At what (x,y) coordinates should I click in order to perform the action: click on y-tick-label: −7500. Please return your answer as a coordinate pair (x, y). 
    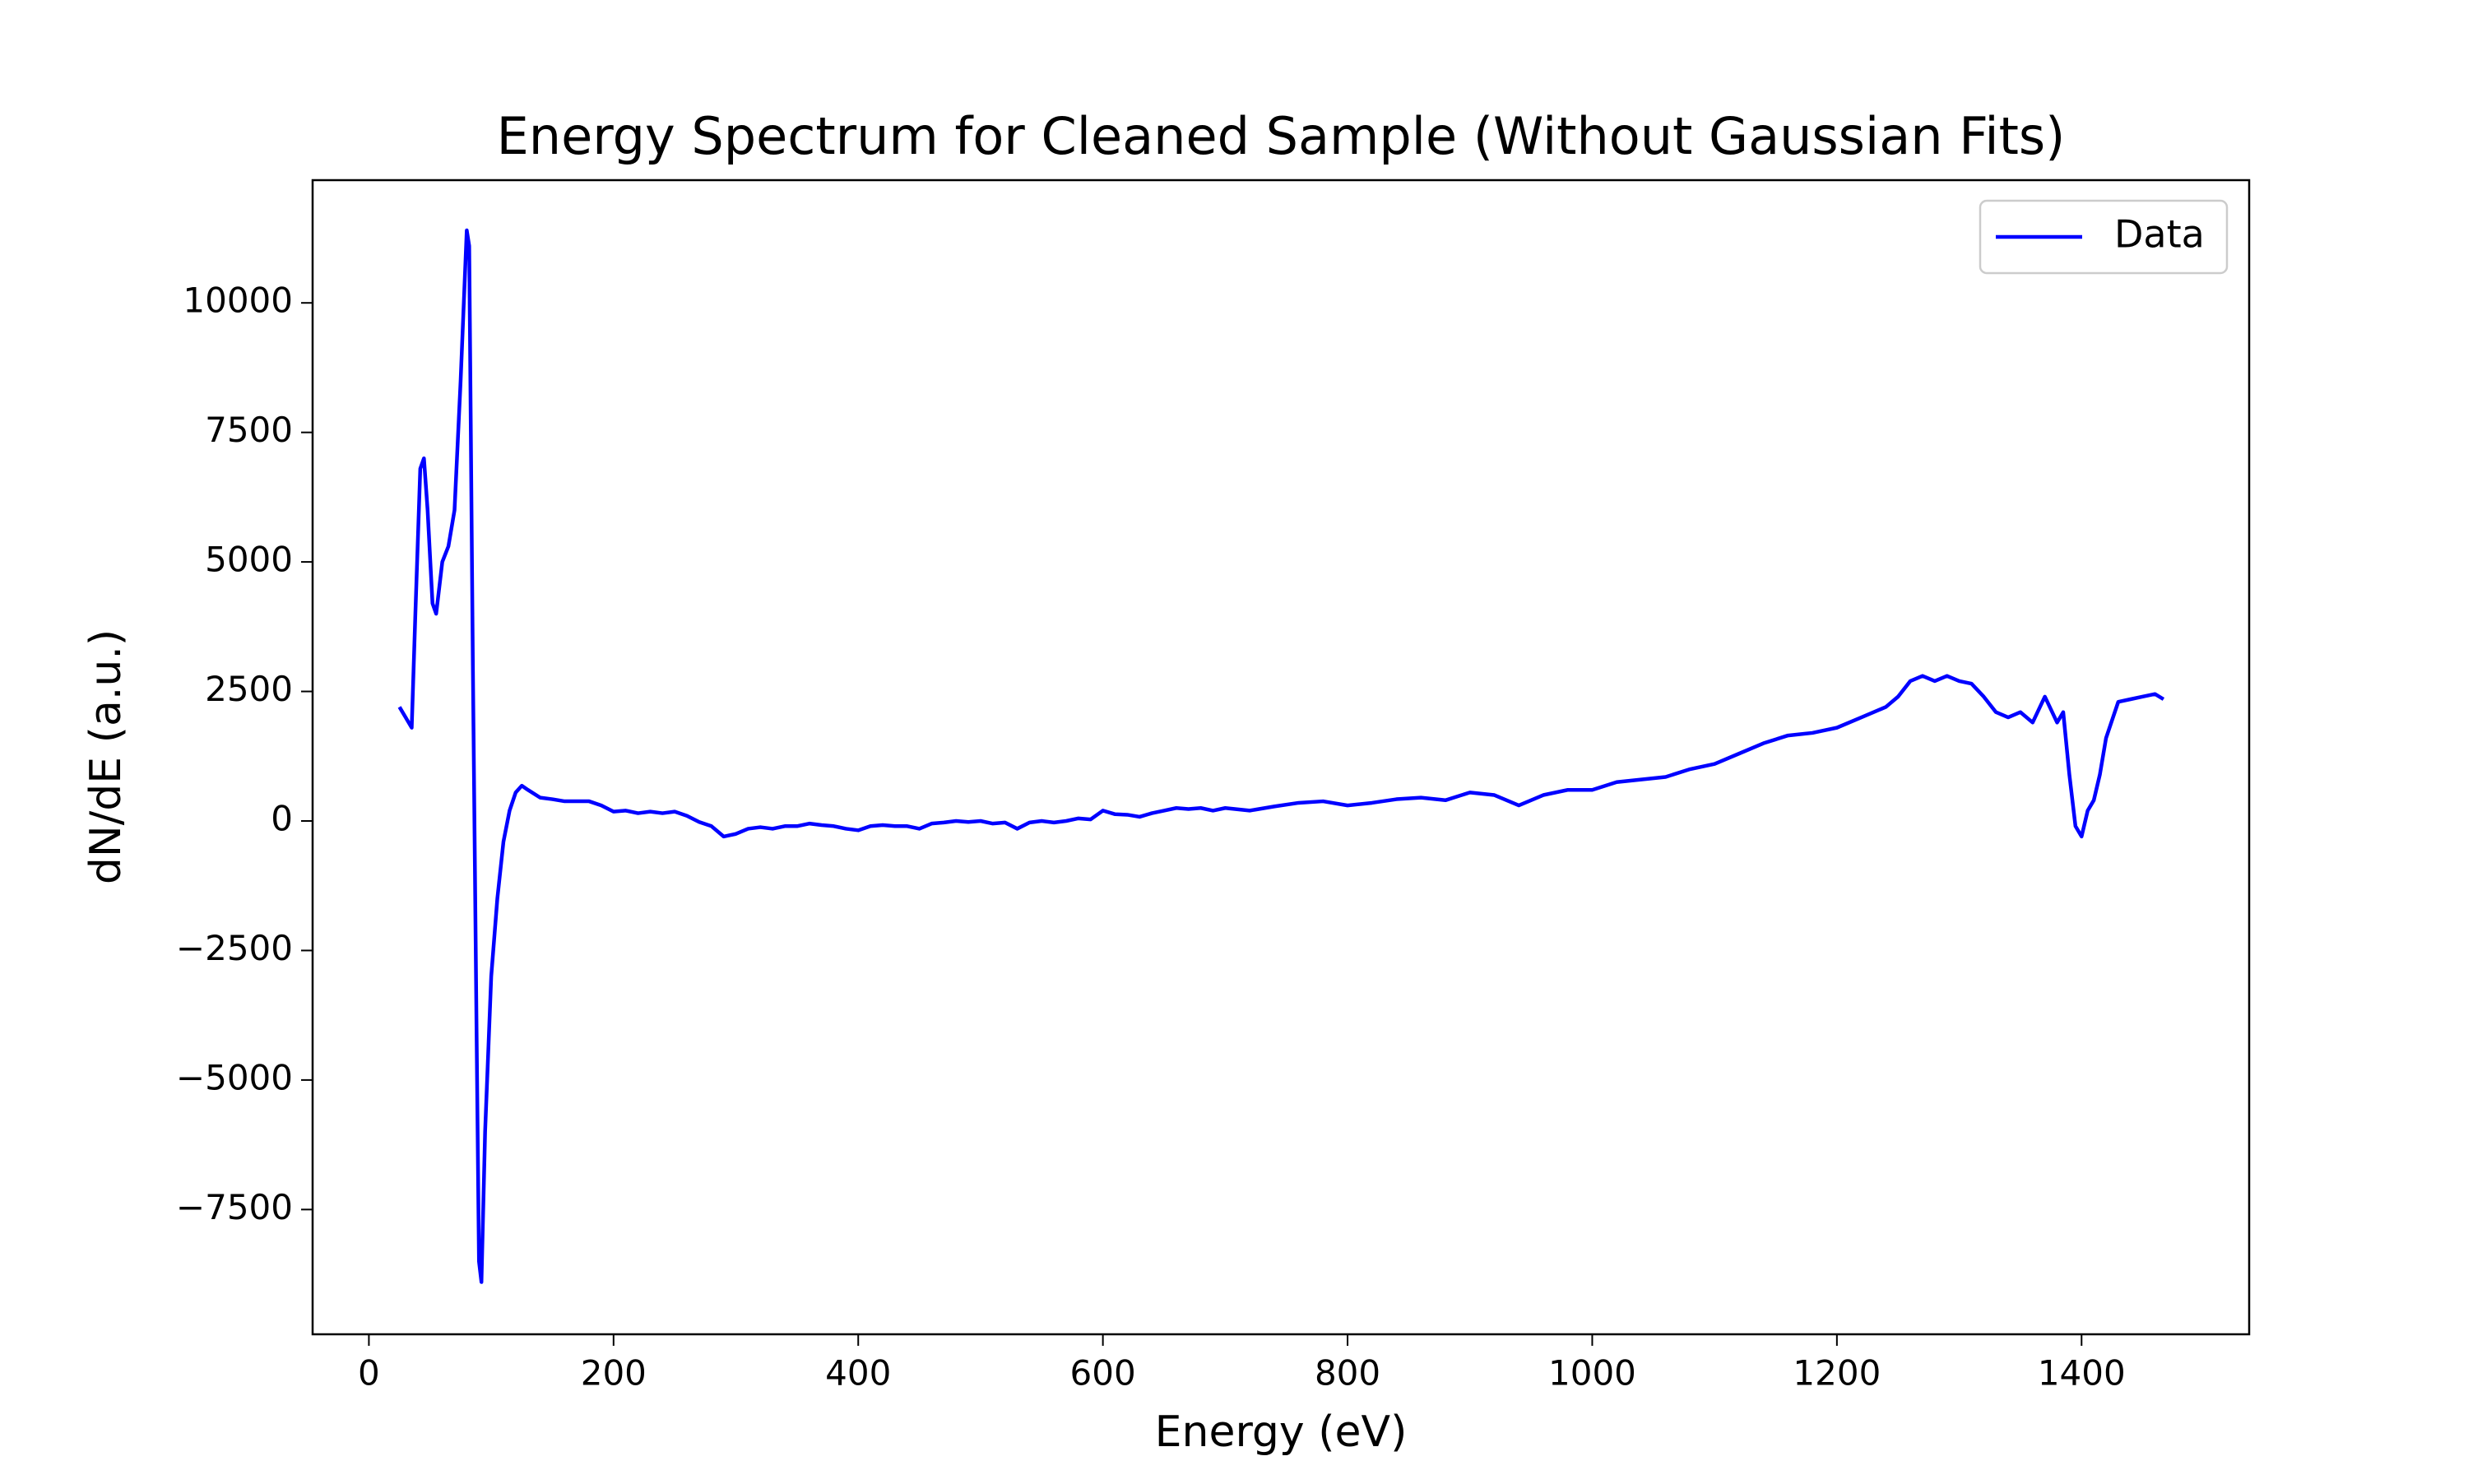
    Looking at the image, I should click on (234, 1207).